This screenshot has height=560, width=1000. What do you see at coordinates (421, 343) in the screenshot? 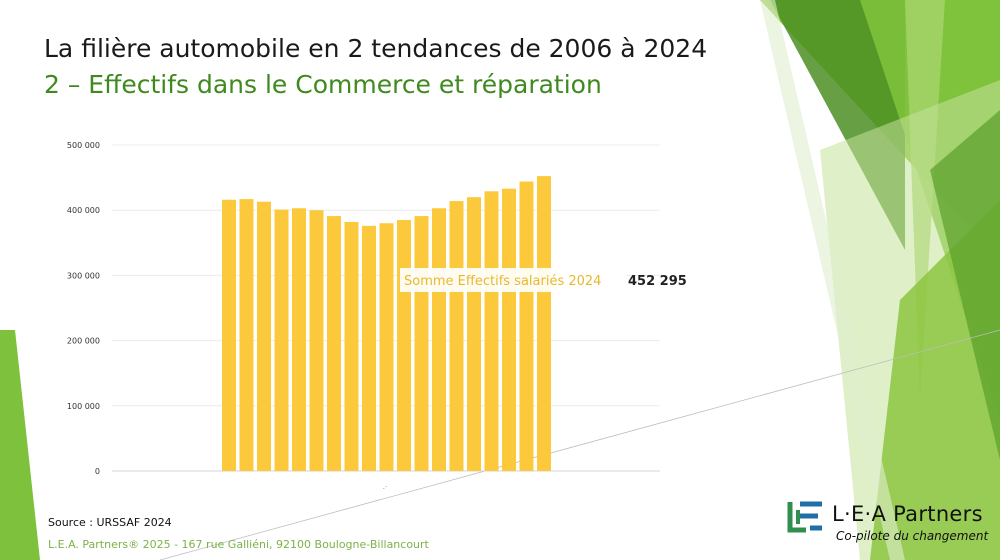
I see `bar-2017` at bounding box center [421, 343].